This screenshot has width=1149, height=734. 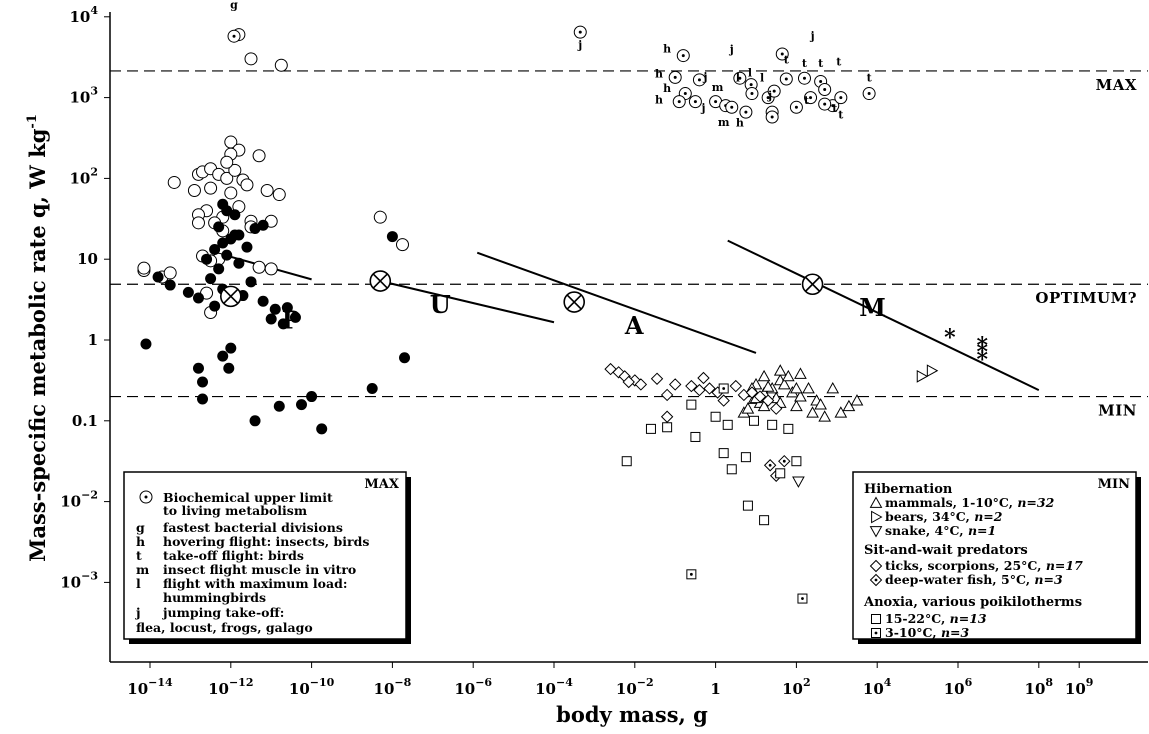 What do you see at coordinates (234, 6) in the screenshot?
I see `point-letter-label: g` at bounding box center [234, 6].